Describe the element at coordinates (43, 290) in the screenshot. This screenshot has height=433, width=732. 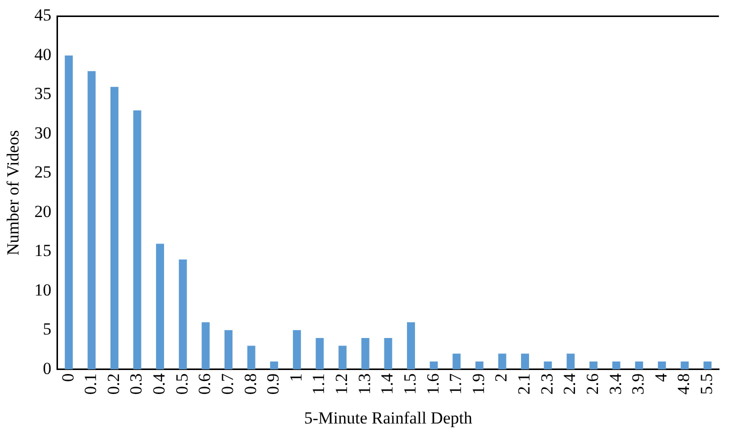
I see `y-tick-label: 10` at that location.